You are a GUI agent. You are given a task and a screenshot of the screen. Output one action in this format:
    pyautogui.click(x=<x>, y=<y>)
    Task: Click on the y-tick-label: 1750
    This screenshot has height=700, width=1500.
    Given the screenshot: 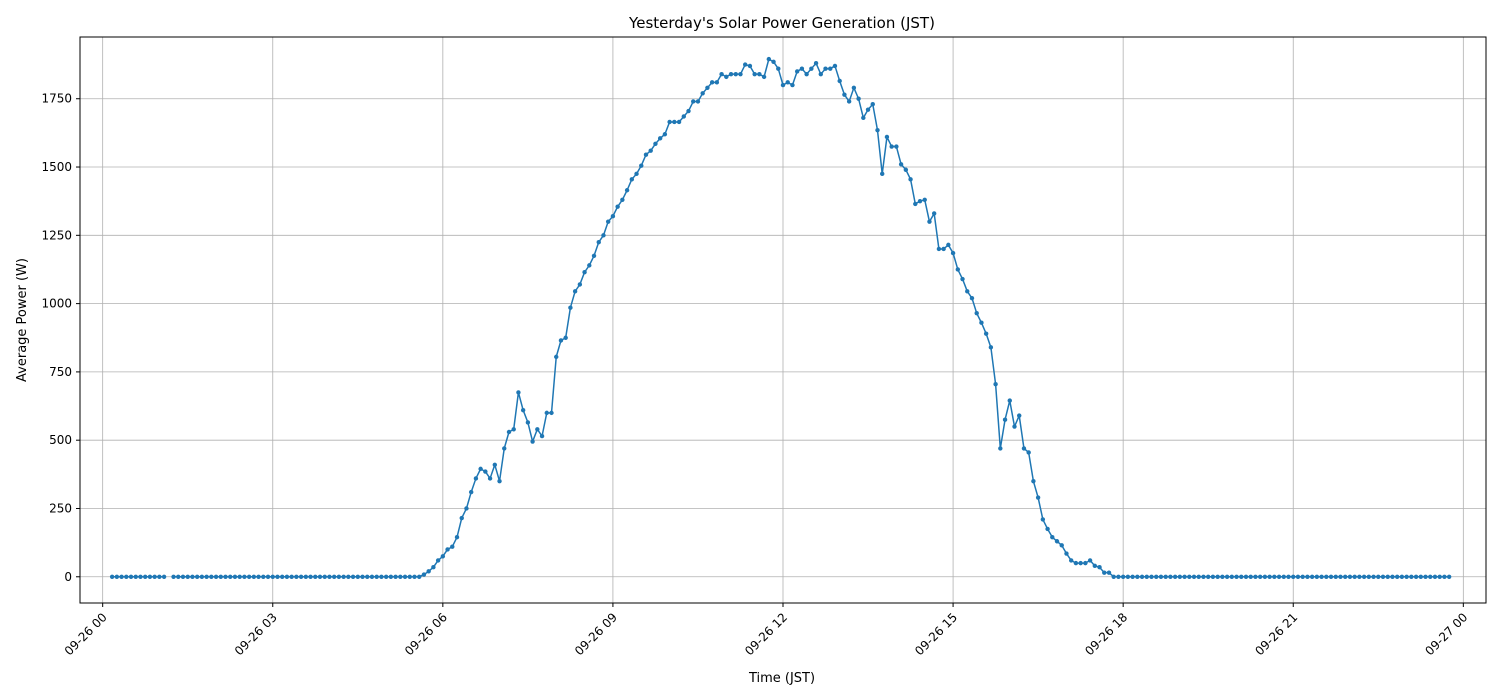 What is the action you would take?
    pyautogui.click(x=56, y=99)
    